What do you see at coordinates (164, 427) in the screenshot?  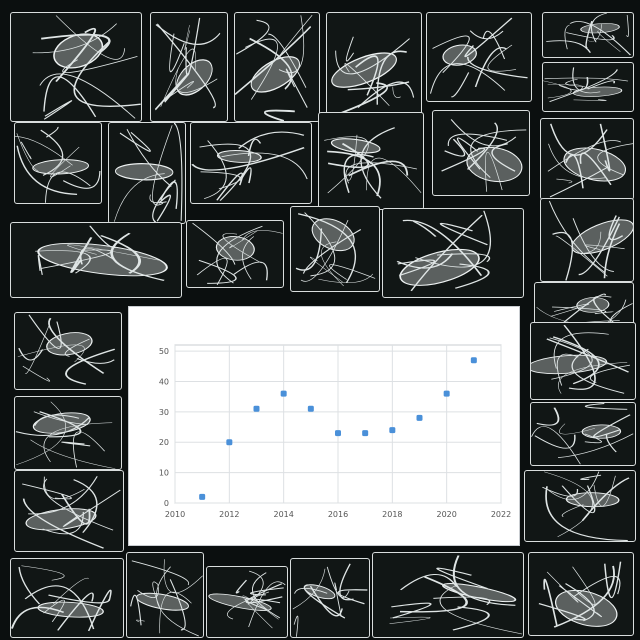 I see `y-tick-labels: 0 10 20 30 40 50` at bounding box center [164, 427].